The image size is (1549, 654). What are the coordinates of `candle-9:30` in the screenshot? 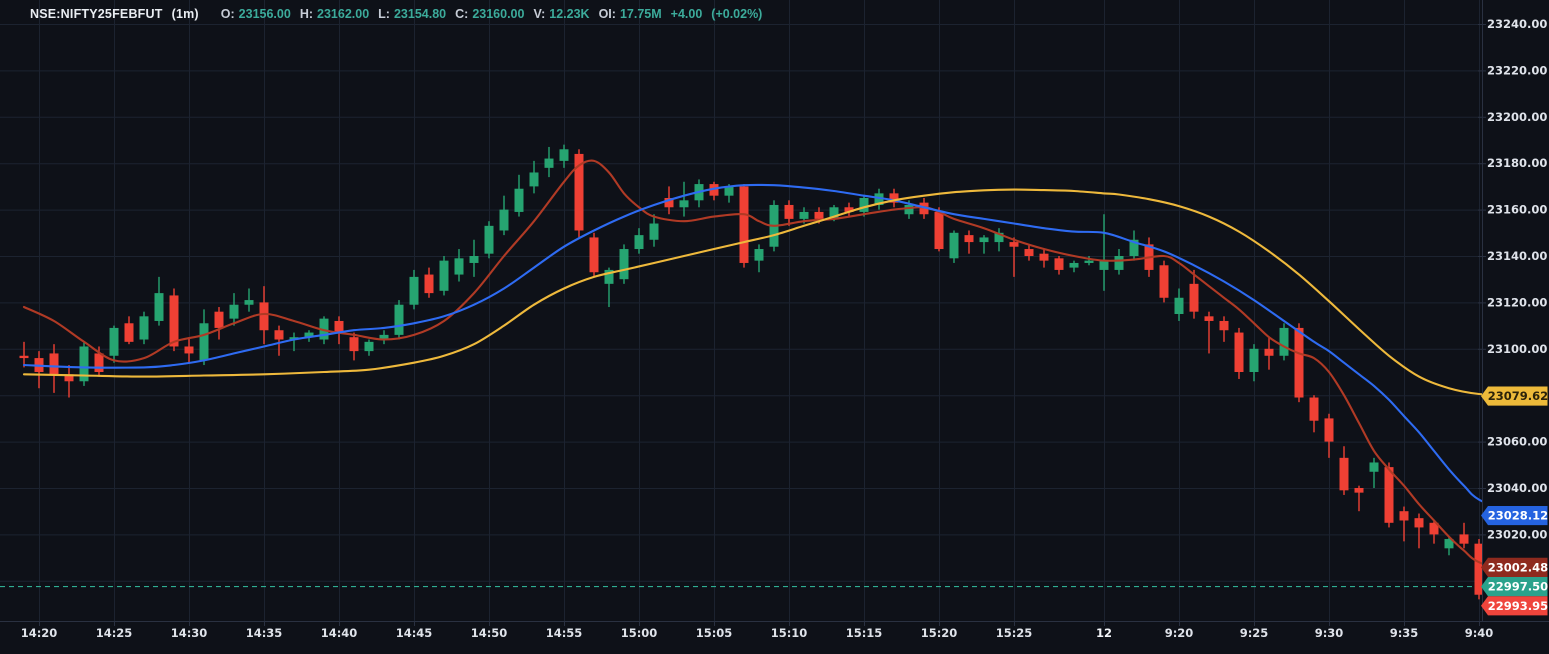 It's located at (1329, 435).